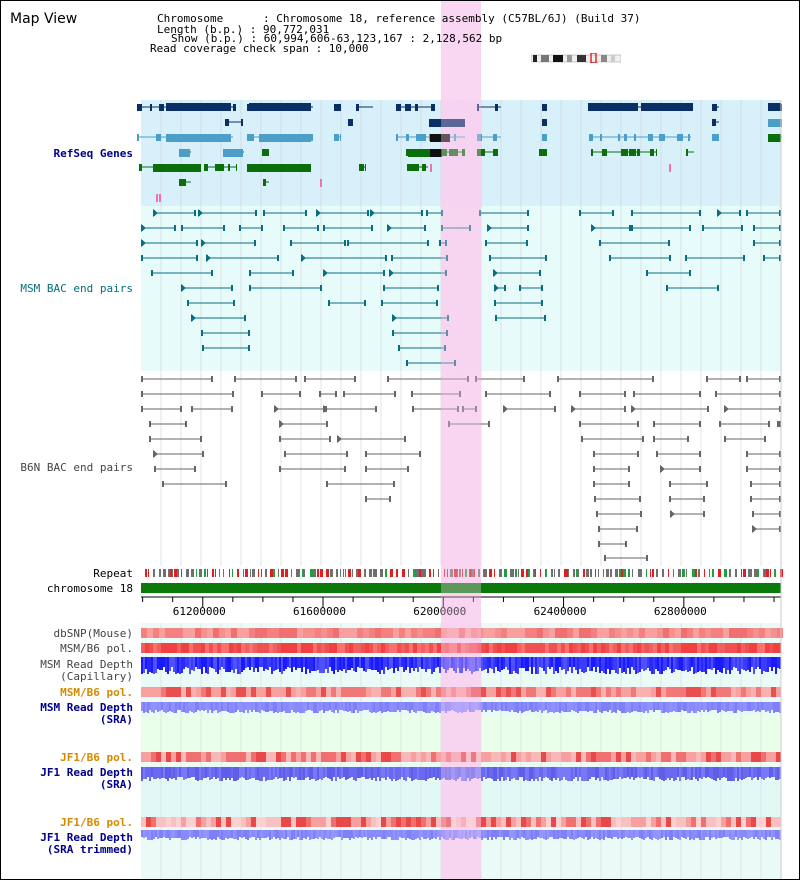 This screenshot has width=800, height=880. I want to click on track-label-jf1-depth-trimmed: JF1 Read Depth, so click(86, 837).